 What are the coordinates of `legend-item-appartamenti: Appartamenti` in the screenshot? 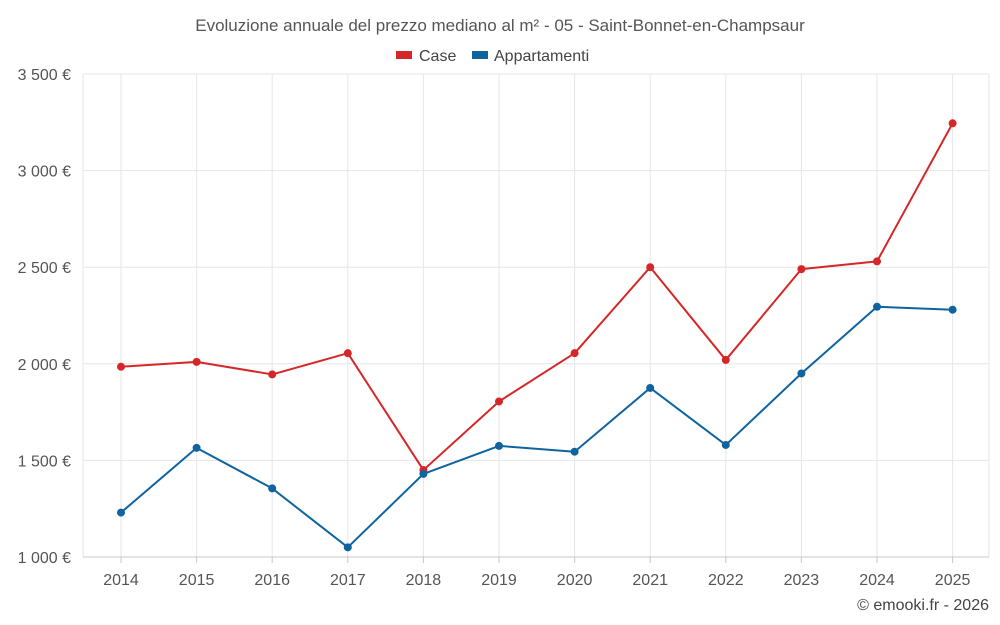 It's located at (530, 56).